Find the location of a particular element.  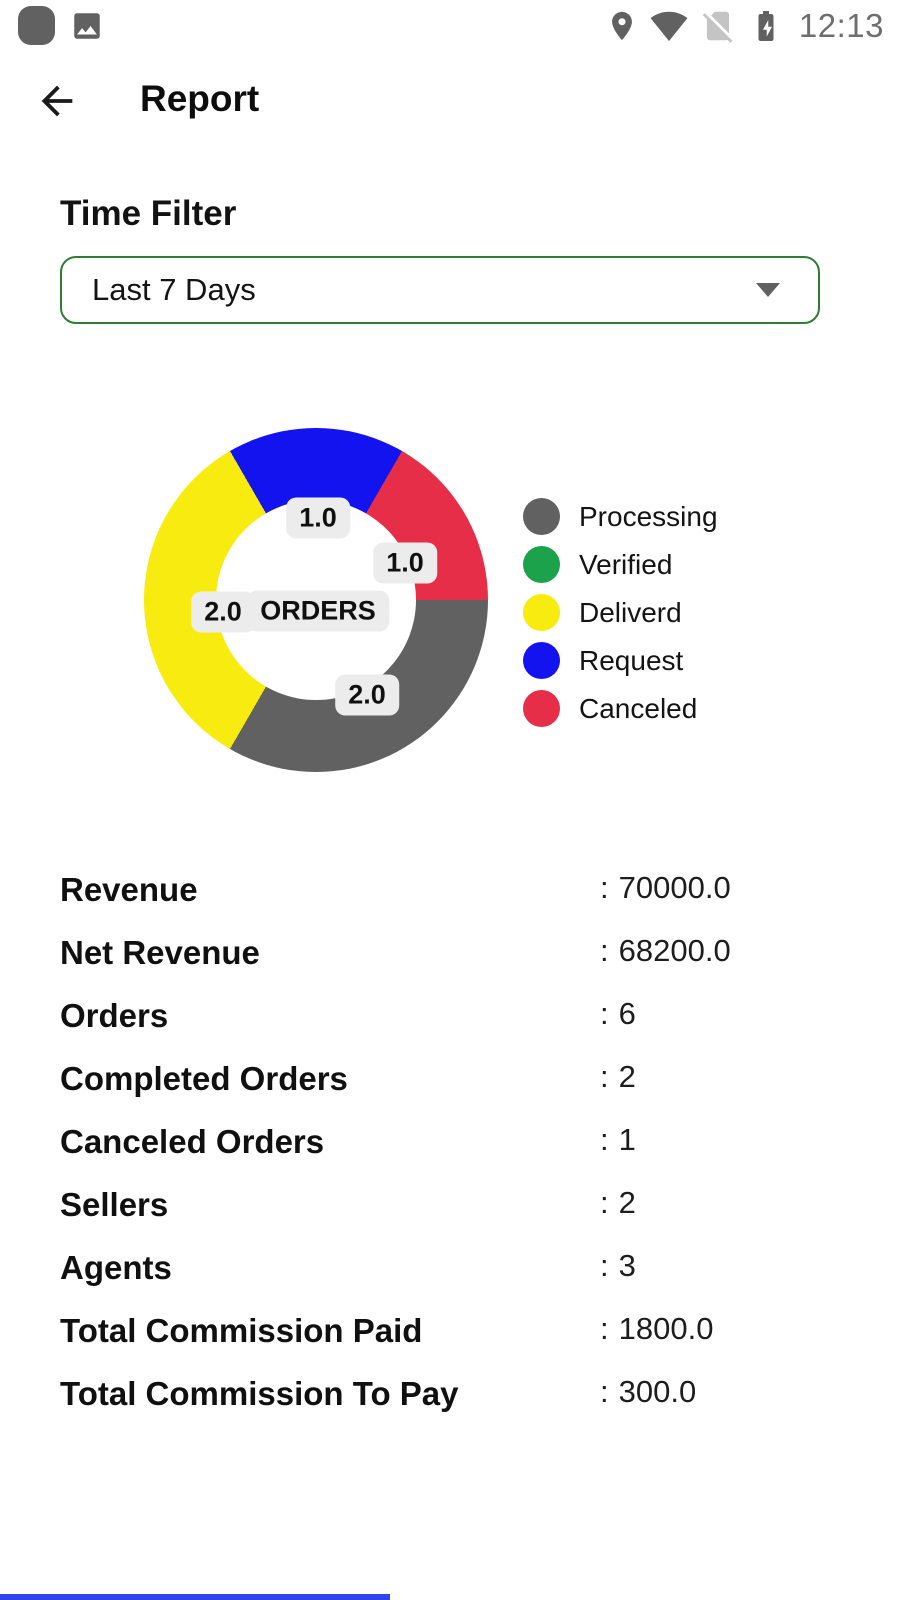

wifi-icon is located at coordinates (669, 26).